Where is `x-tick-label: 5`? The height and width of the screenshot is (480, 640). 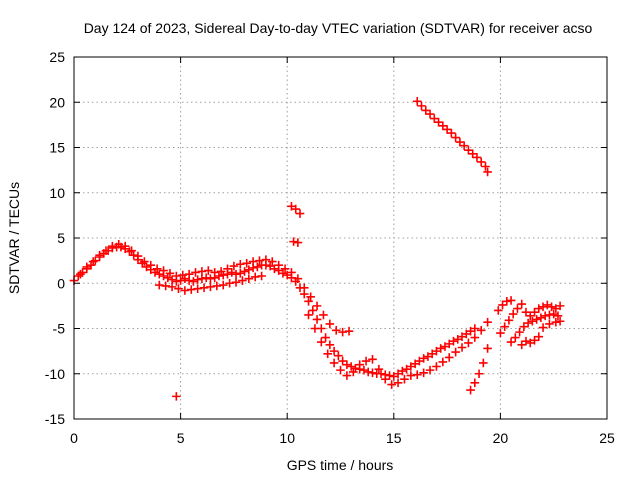 x-tick-label: 5 is located at coordinates (181, 438).